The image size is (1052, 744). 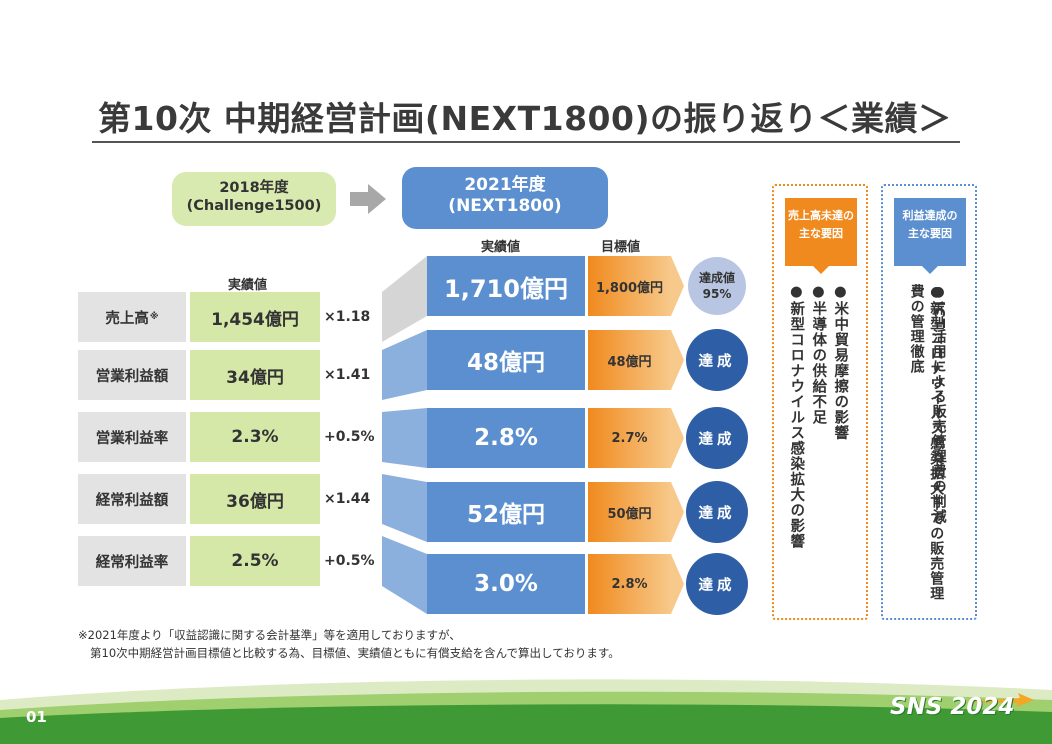 I want to click on sales-factors-tag: 売上高未達の 主な要因, so click(x=821, y=236).